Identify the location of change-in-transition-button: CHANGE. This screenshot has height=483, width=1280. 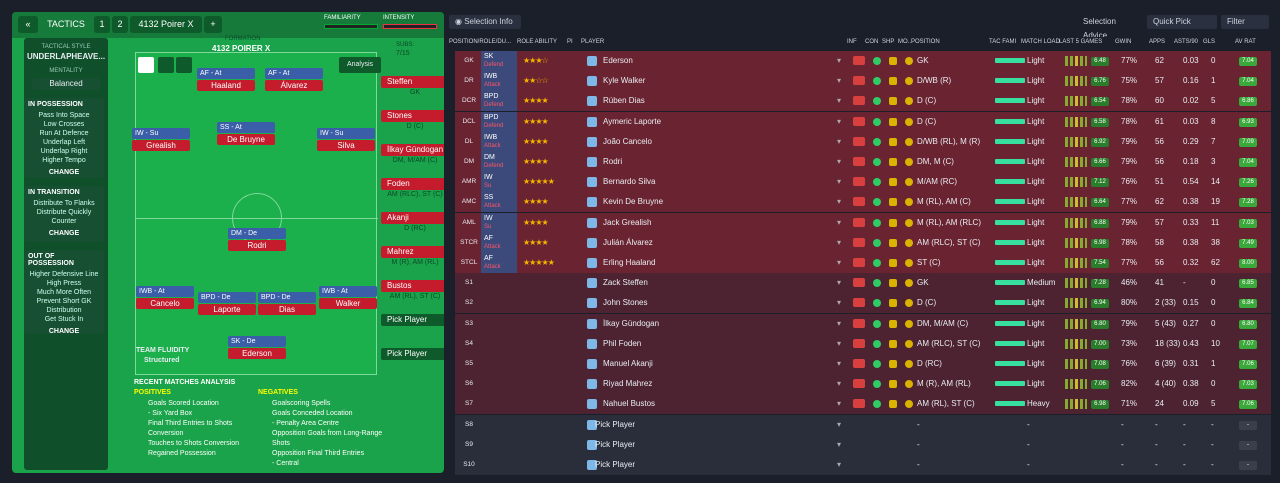
(64, 233).